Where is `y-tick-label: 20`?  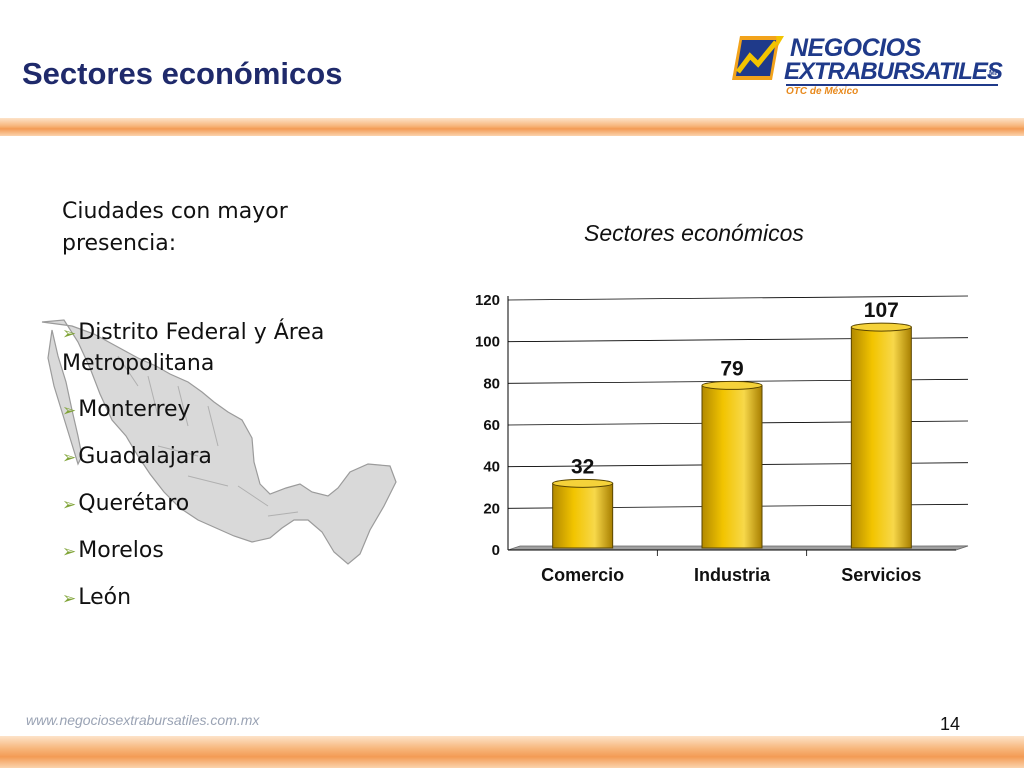
y-tick-label: 20 is located at coordinates (491, 508).